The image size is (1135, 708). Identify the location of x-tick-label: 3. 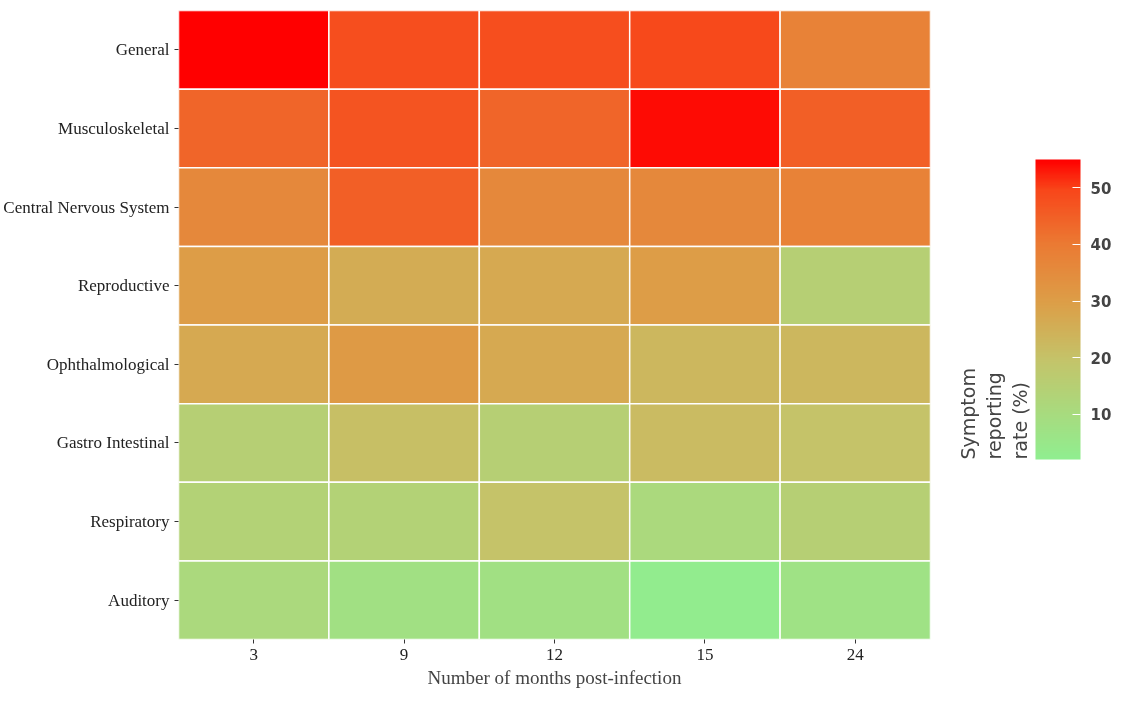
(253, 654).